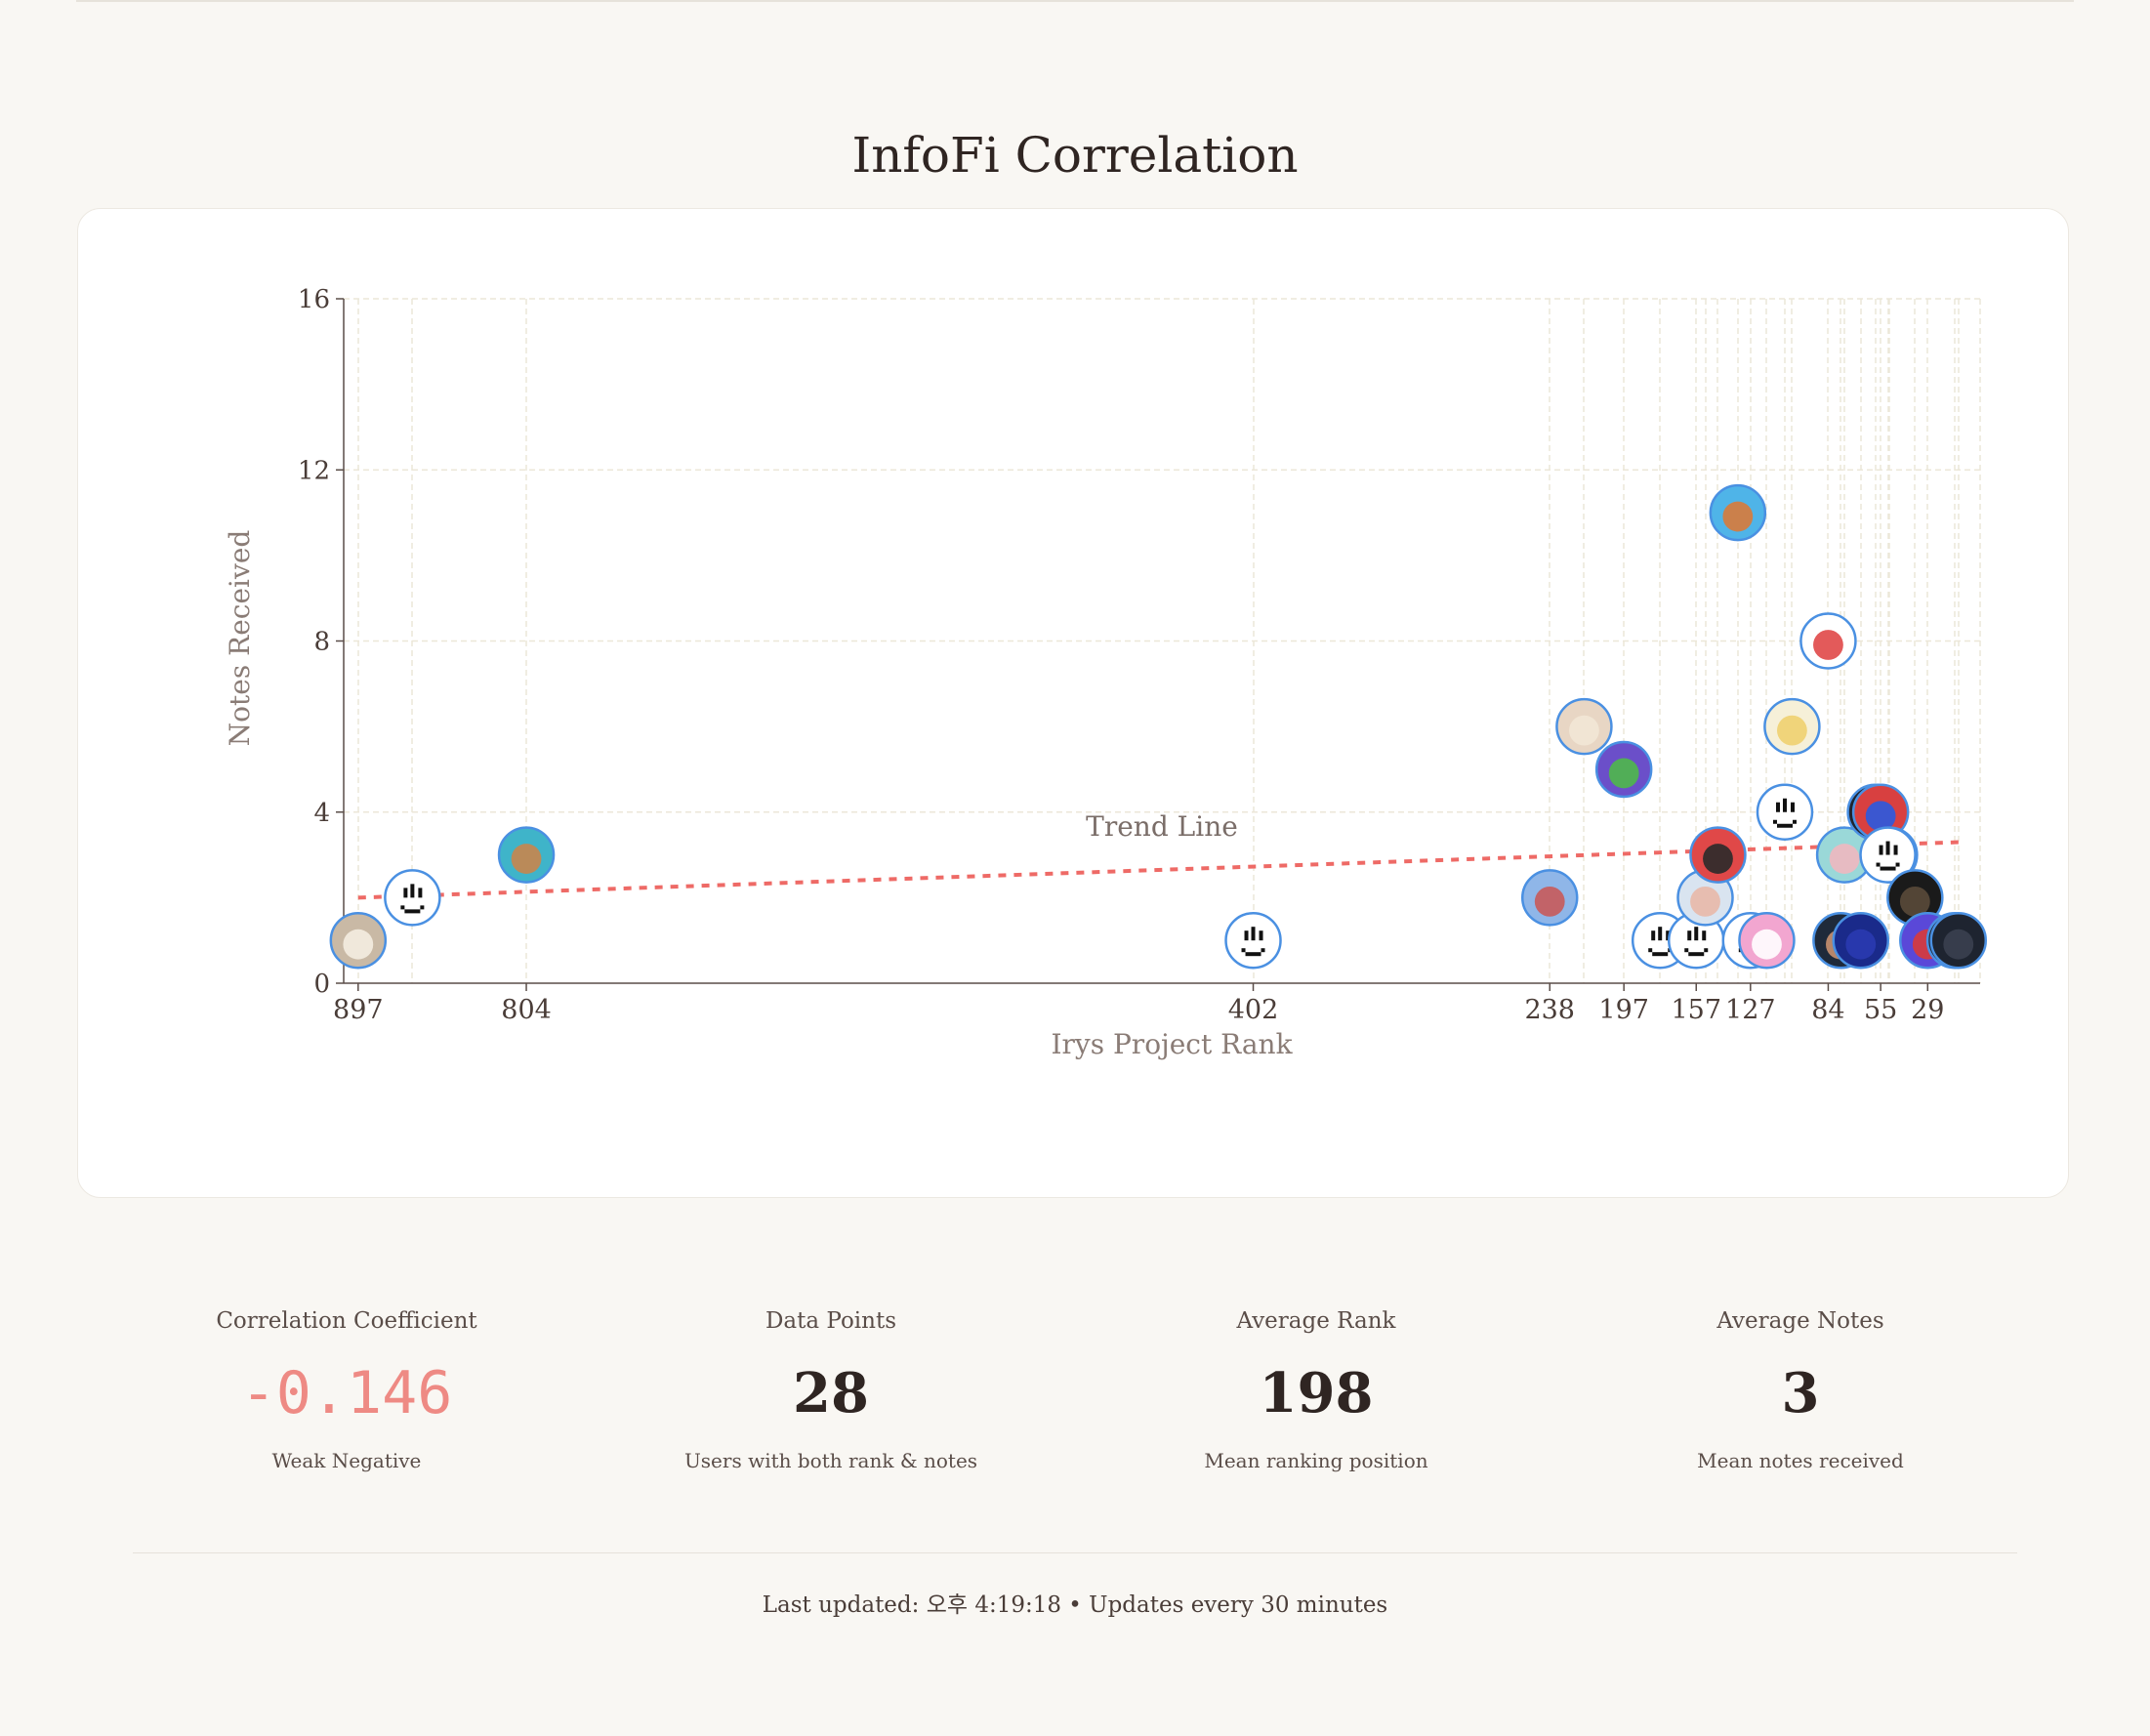 The image size is (2150, 1736). What do you see at coordinates (1162, 826) in the screenshot?
I see `trend-line-label: Trend Line` at bounding box center [1162, 826].